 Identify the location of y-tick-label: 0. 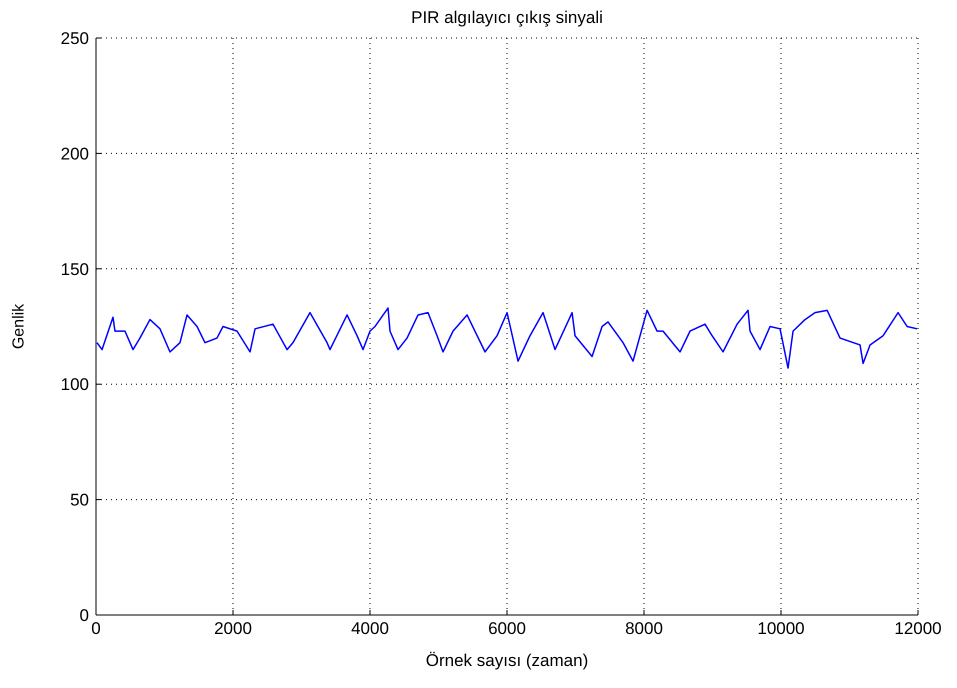
(84, 616).